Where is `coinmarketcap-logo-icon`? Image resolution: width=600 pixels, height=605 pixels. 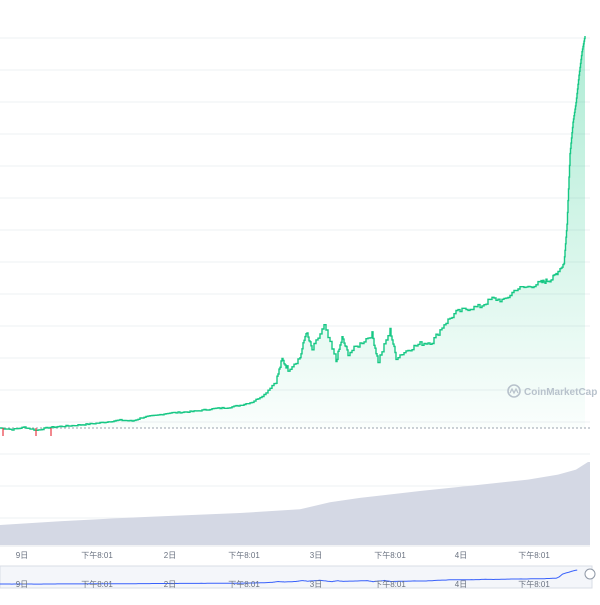 coinmarketcap-logo-icon is located at coordinates (514, 391).